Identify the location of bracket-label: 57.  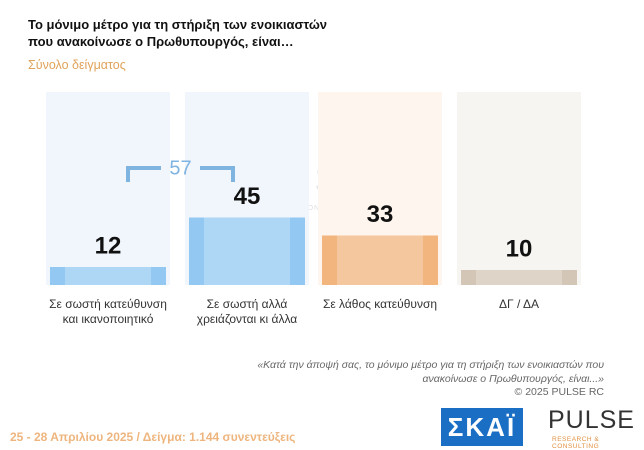
(180, 168).